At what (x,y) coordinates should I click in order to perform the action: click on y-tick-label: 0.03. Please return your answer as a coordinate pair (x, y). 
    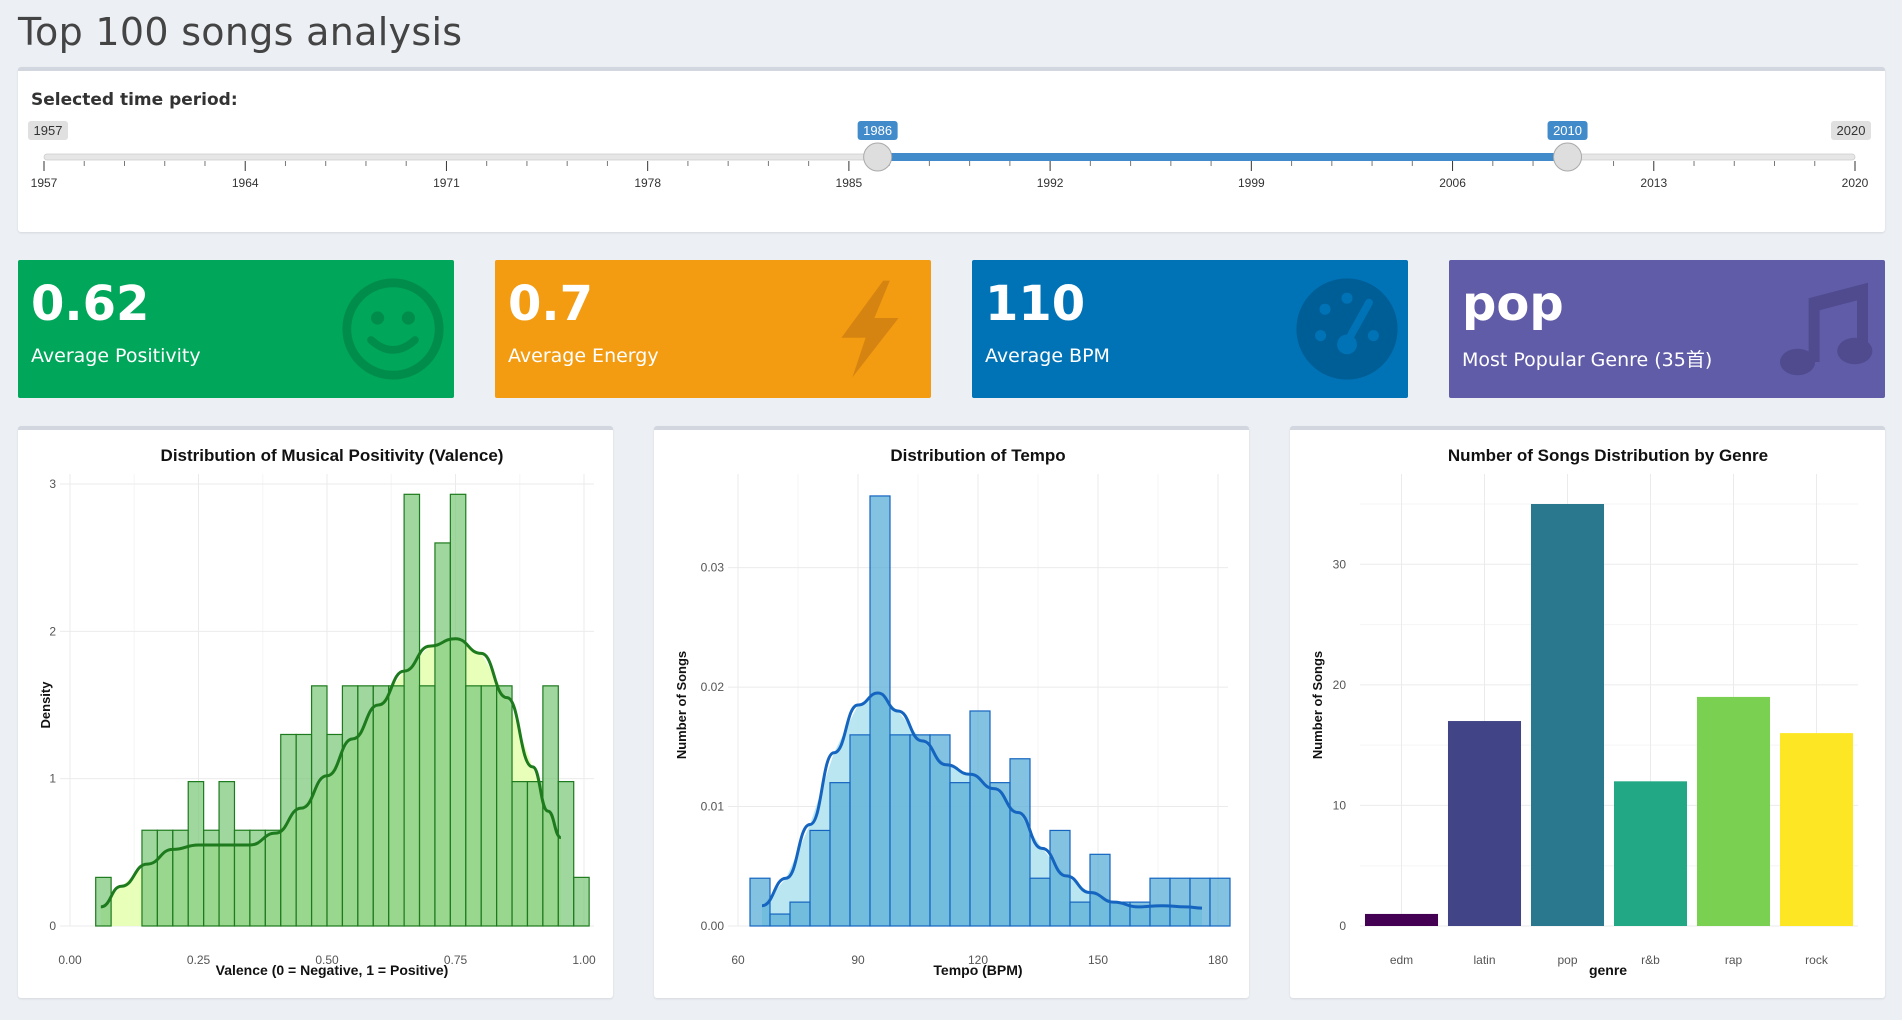
    Looking at the image, I should click on (713, 568).